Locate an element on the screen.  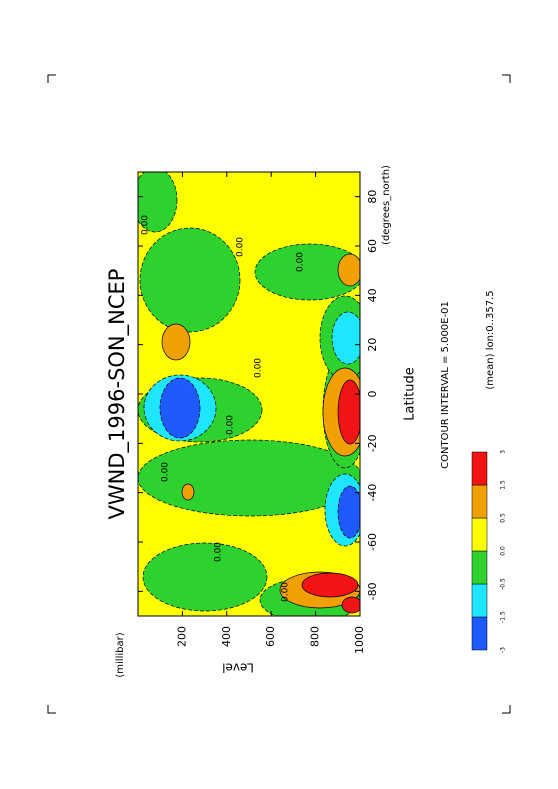
x-tick-label: 60 is located at coordinates (372, 246).